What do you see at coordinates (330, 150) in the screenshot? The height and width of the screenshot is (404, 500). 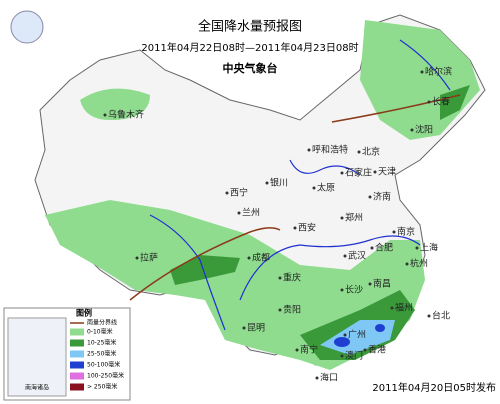 I see `city-label: 呼和浩特` at bounding box center [330, 150].